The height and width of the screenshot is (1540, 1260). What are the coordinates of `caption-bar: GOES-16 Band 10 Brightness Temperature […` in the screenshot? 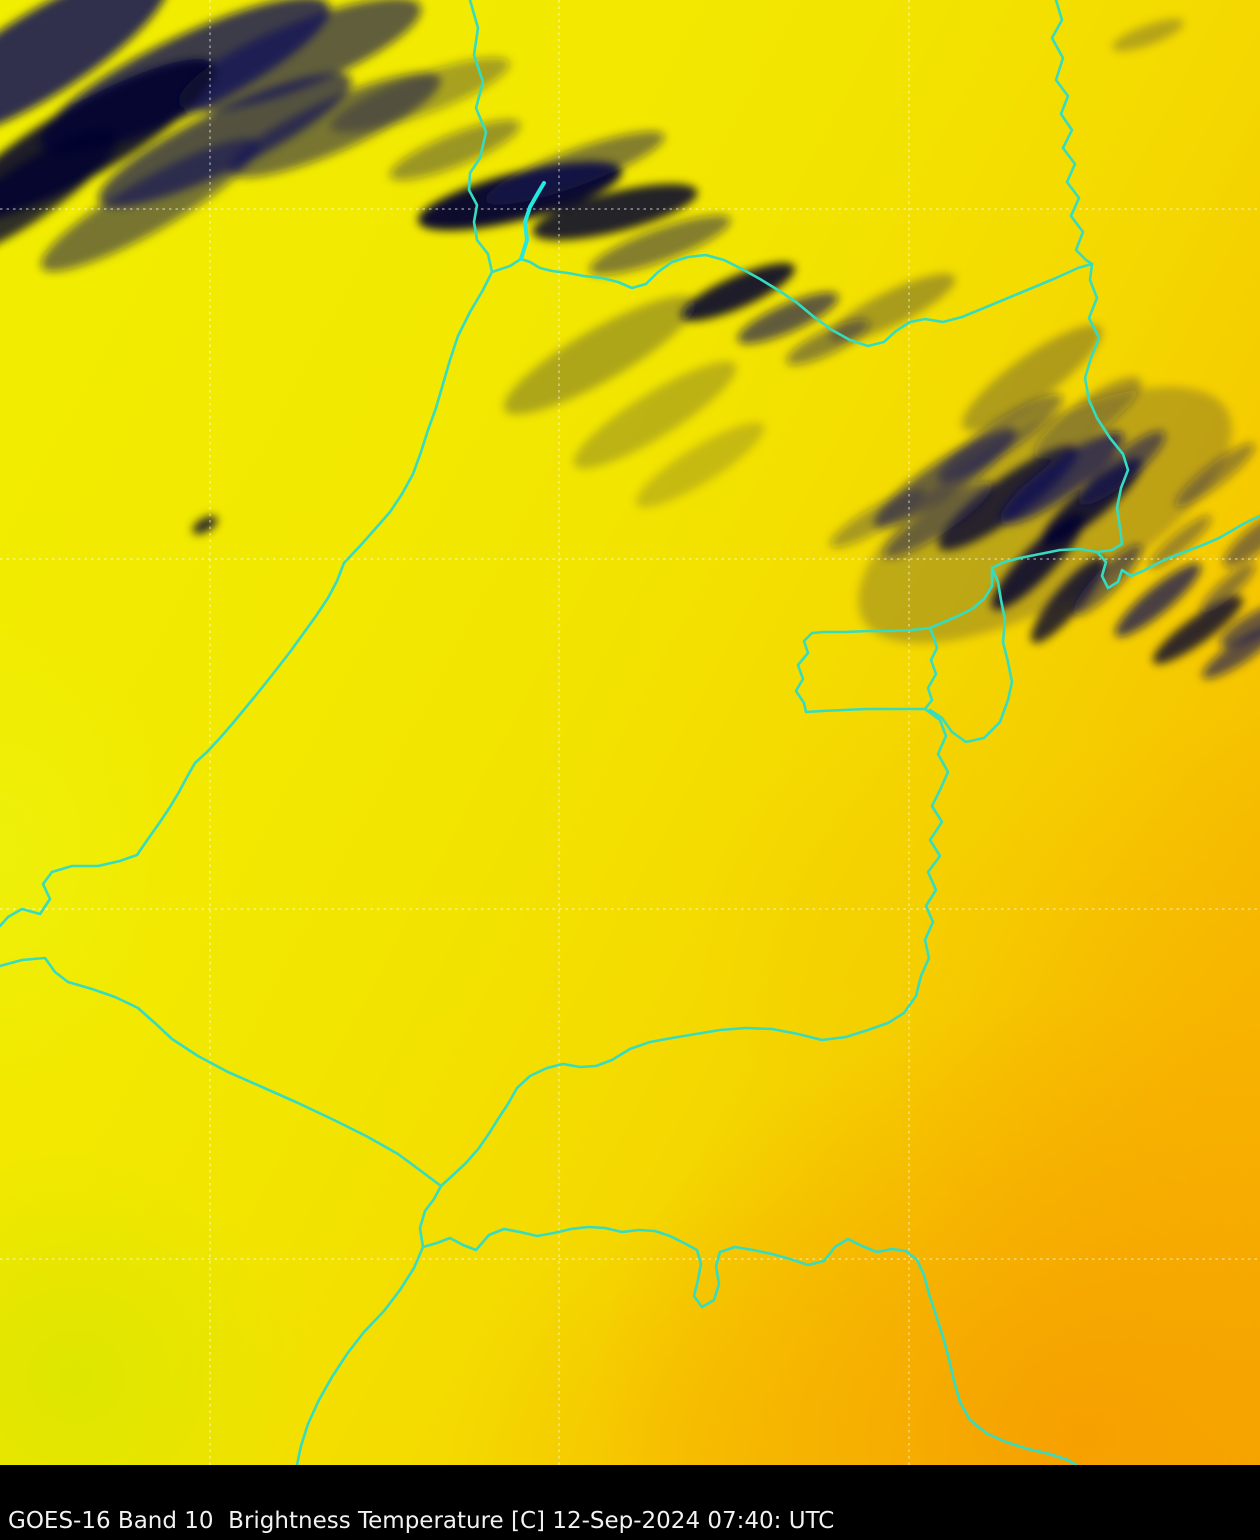 It's located at (630, 1502).